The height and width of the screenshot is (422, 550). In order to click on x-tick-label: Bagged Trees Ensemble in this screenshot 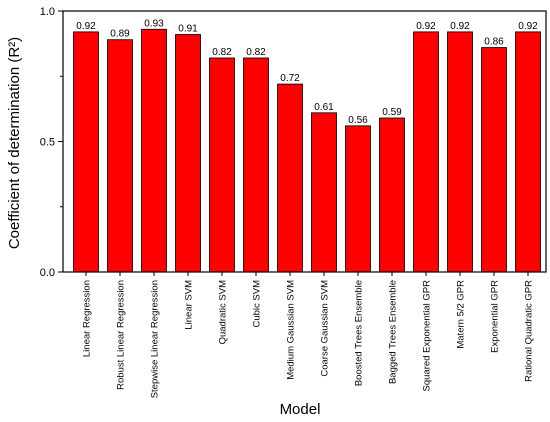, I will do `click(393, 332)`.